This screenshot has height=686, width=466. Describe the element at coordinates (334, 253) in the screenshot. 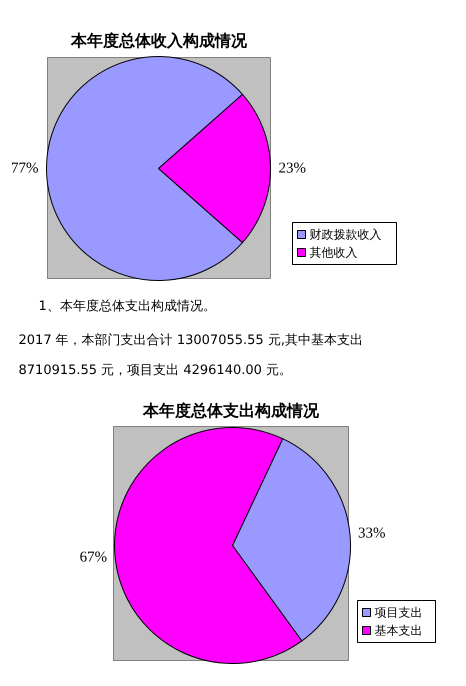

I see `legend-label: 其他收入` at that location.